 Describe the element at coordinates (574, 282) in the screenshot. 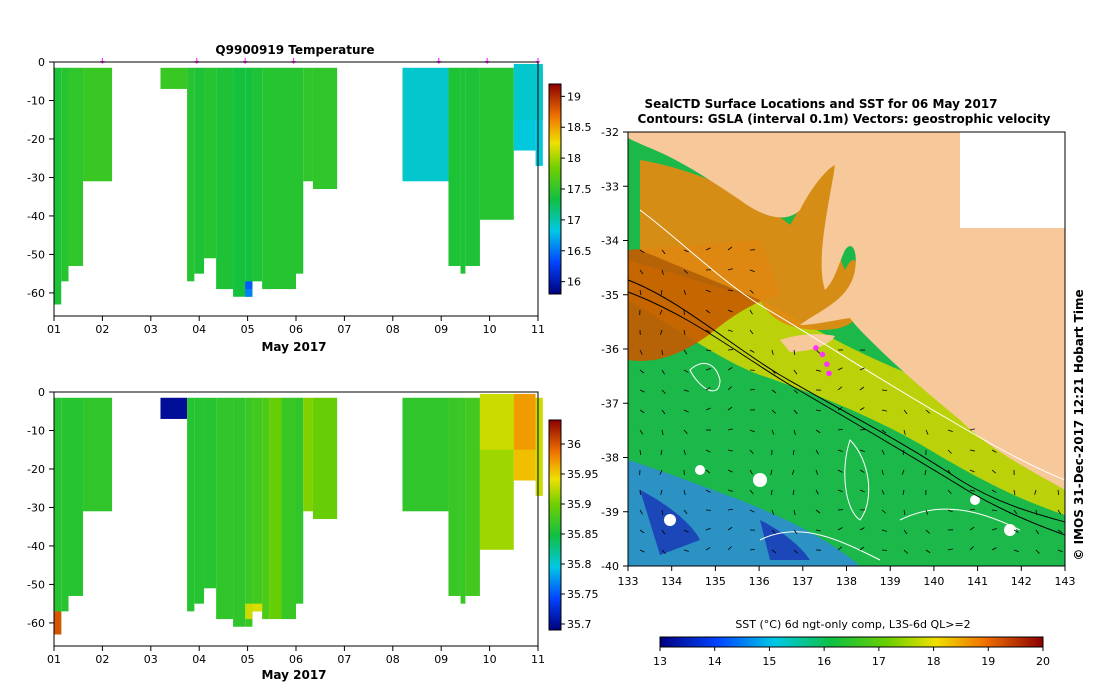

I see `colorbar-tick-label: 16` at that location.